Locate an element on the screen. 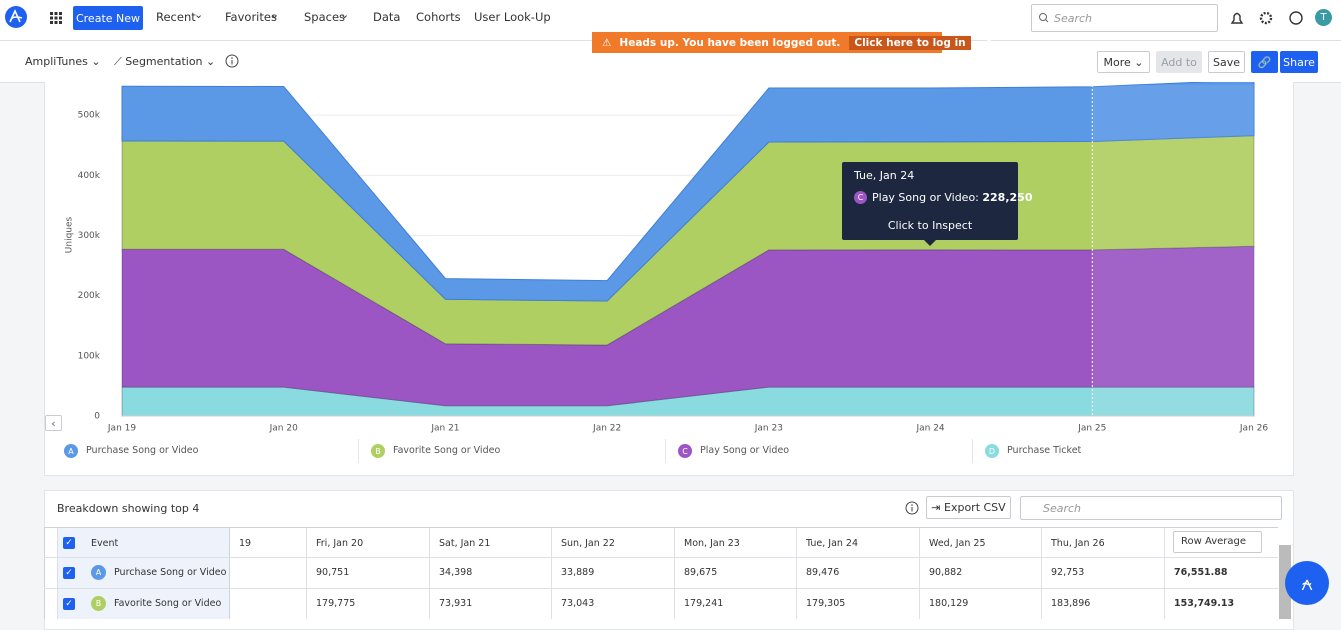 The image size is (1341, 630). x-tick-label: Jan 20 is located at coordinates (283, 429).